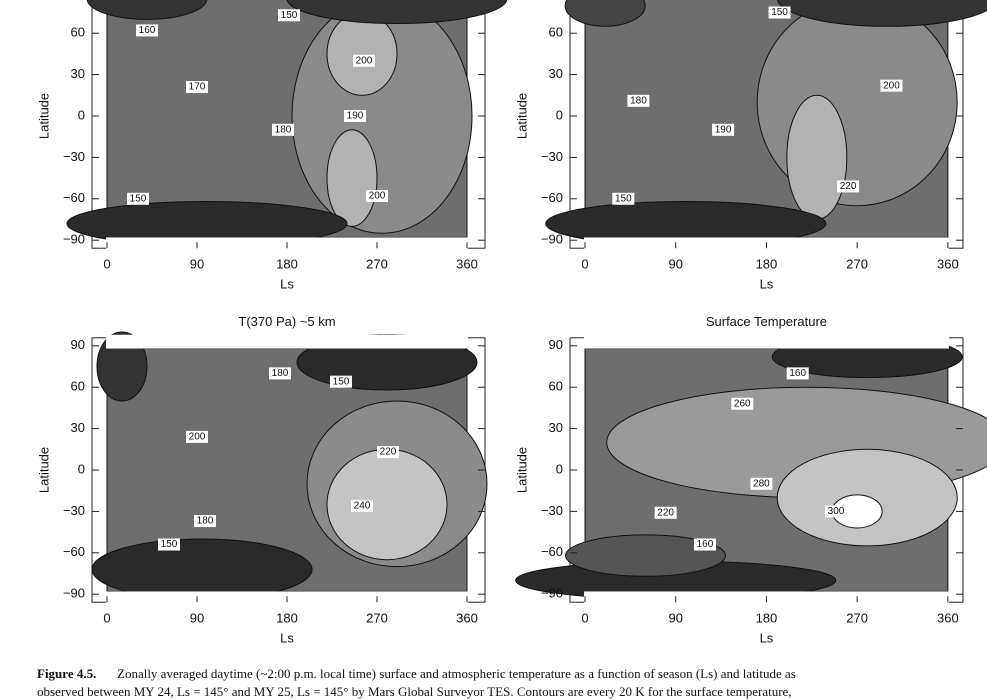 This screenshot has height=700, width=987. I want to click on y-tick-label: 90, so click(78, 344).